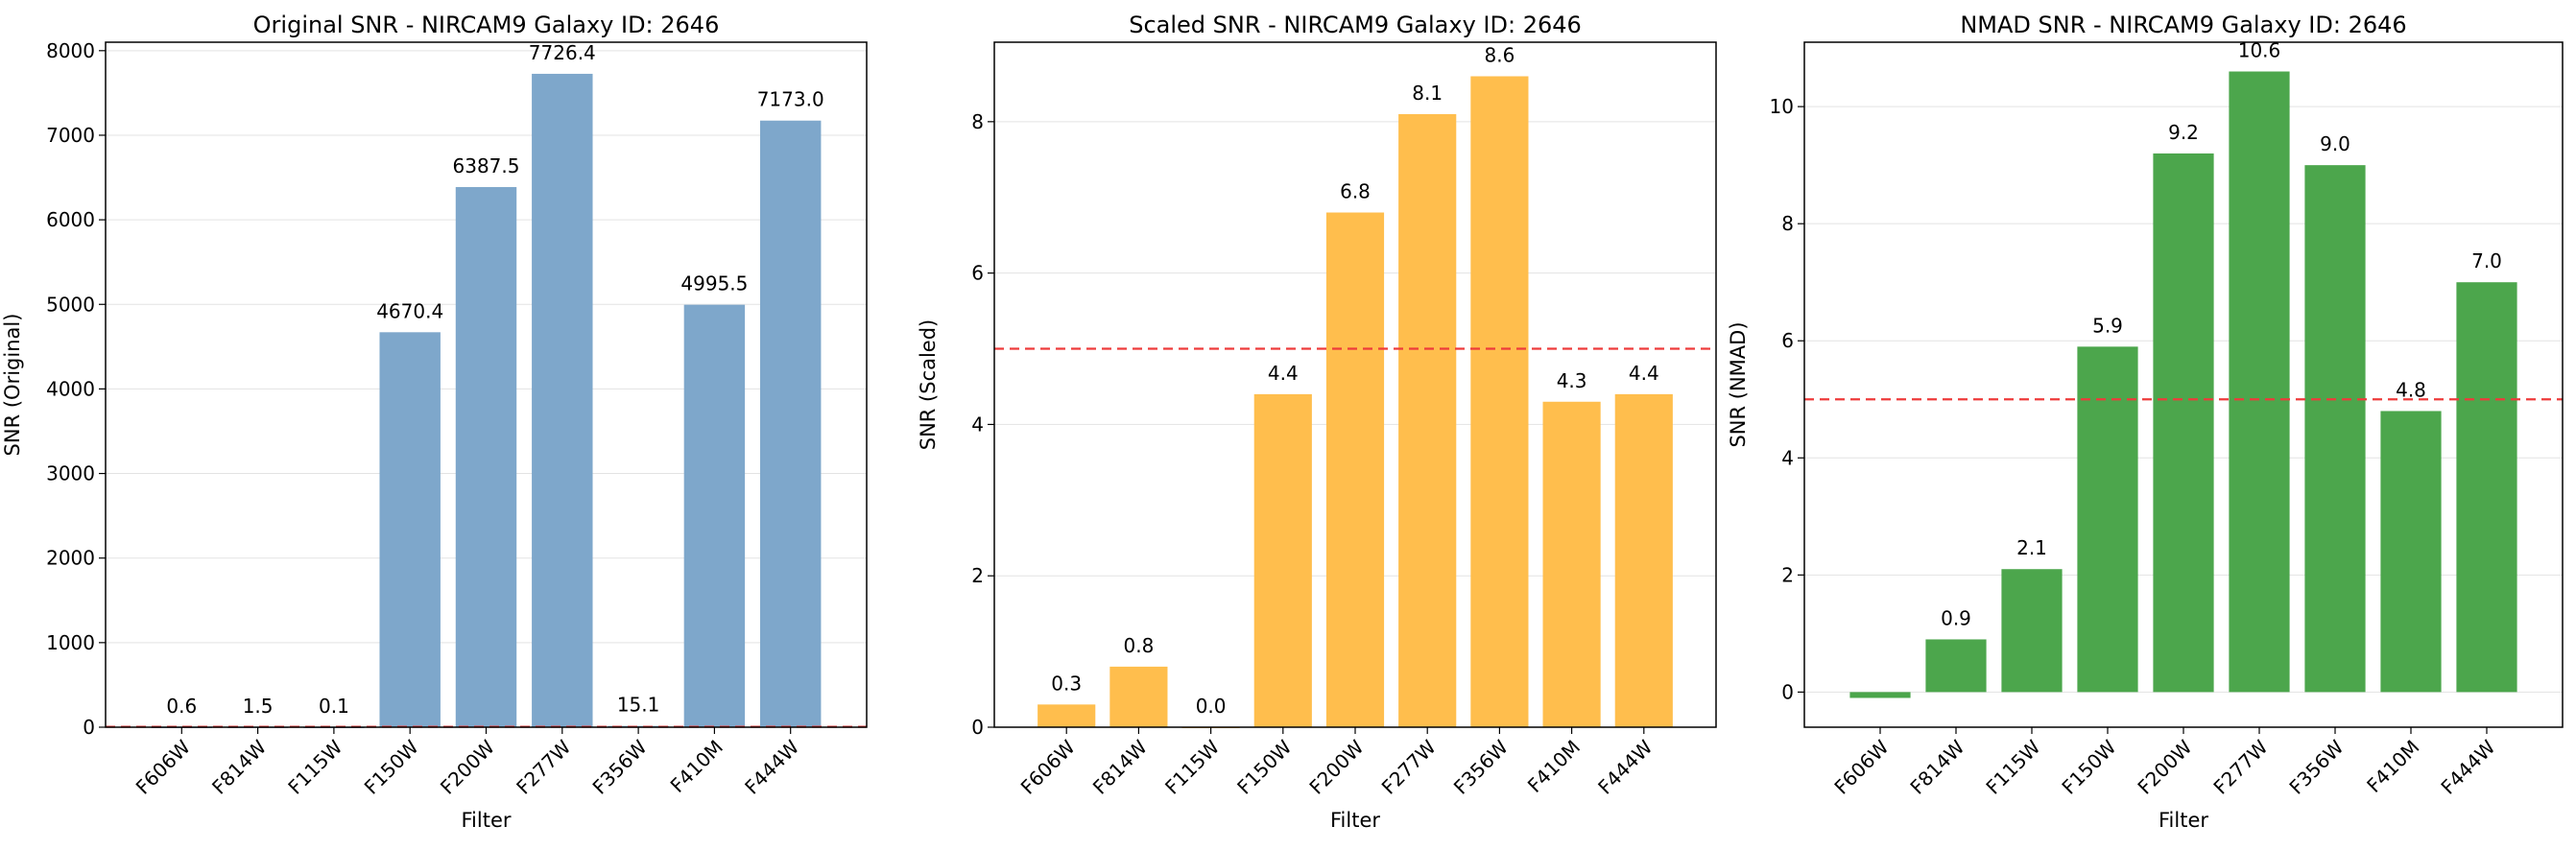 The height and width of the screenshot is (850, 2576). What do you see at coordinates (486, 165) in the screenshot?
I see `data-label: 6387.5` at bounding box center [486, 165].